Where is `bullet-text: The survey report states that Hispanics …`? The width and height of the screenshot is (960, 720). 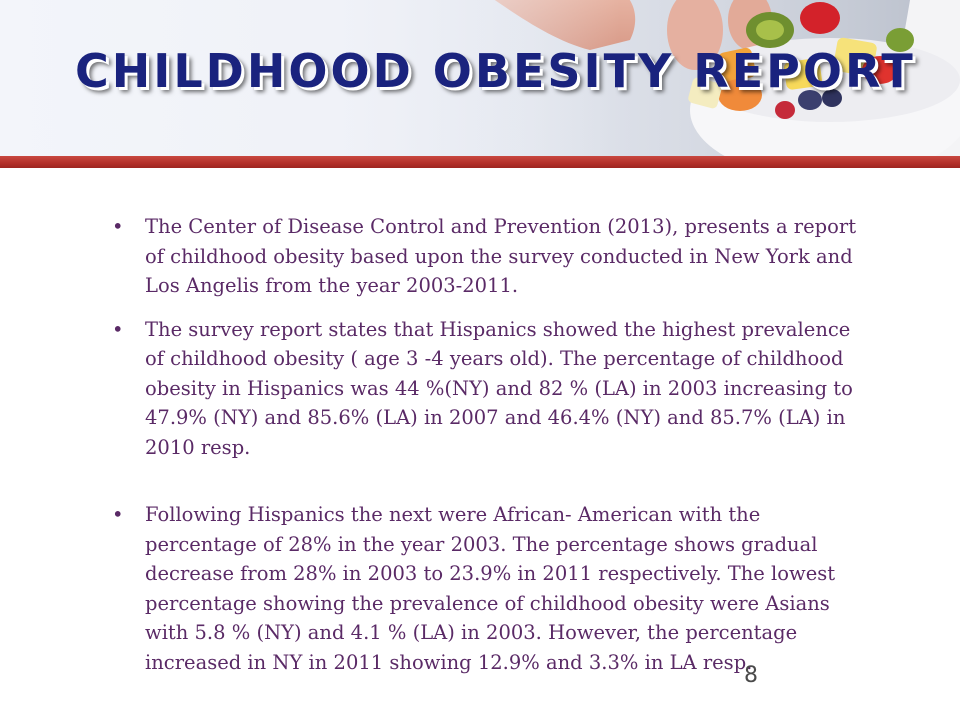 bullet-text: The survey report states that Hispanics … is located at coordinates (499, 388).